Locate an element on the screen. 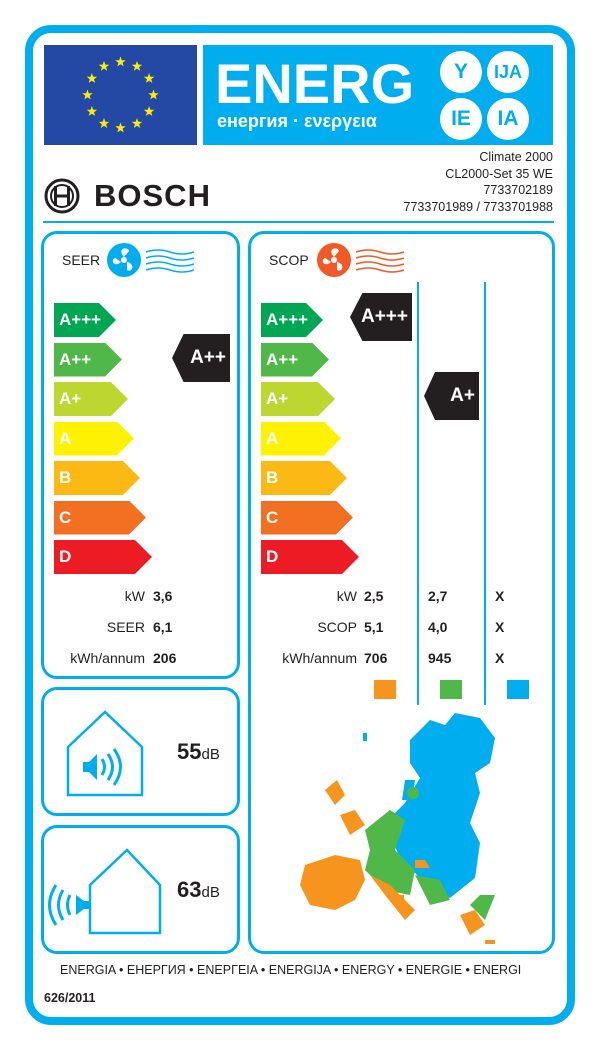 The image size is (600, 1050). seer-title: SEER is located at coordinates (81, 260).